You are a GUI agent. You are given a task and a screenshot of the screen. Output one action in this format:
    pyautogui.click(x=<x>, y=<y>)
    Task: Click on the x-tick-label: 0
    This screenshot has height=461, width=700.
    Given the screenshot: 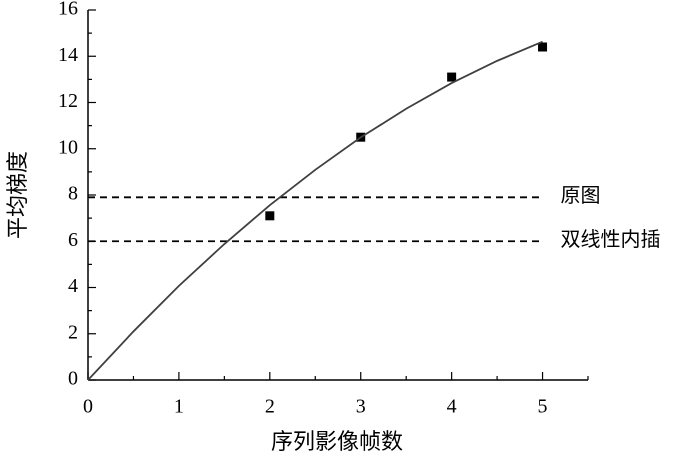 What is the action you would take?
    pyautogui.click(x=88, y=407)
    